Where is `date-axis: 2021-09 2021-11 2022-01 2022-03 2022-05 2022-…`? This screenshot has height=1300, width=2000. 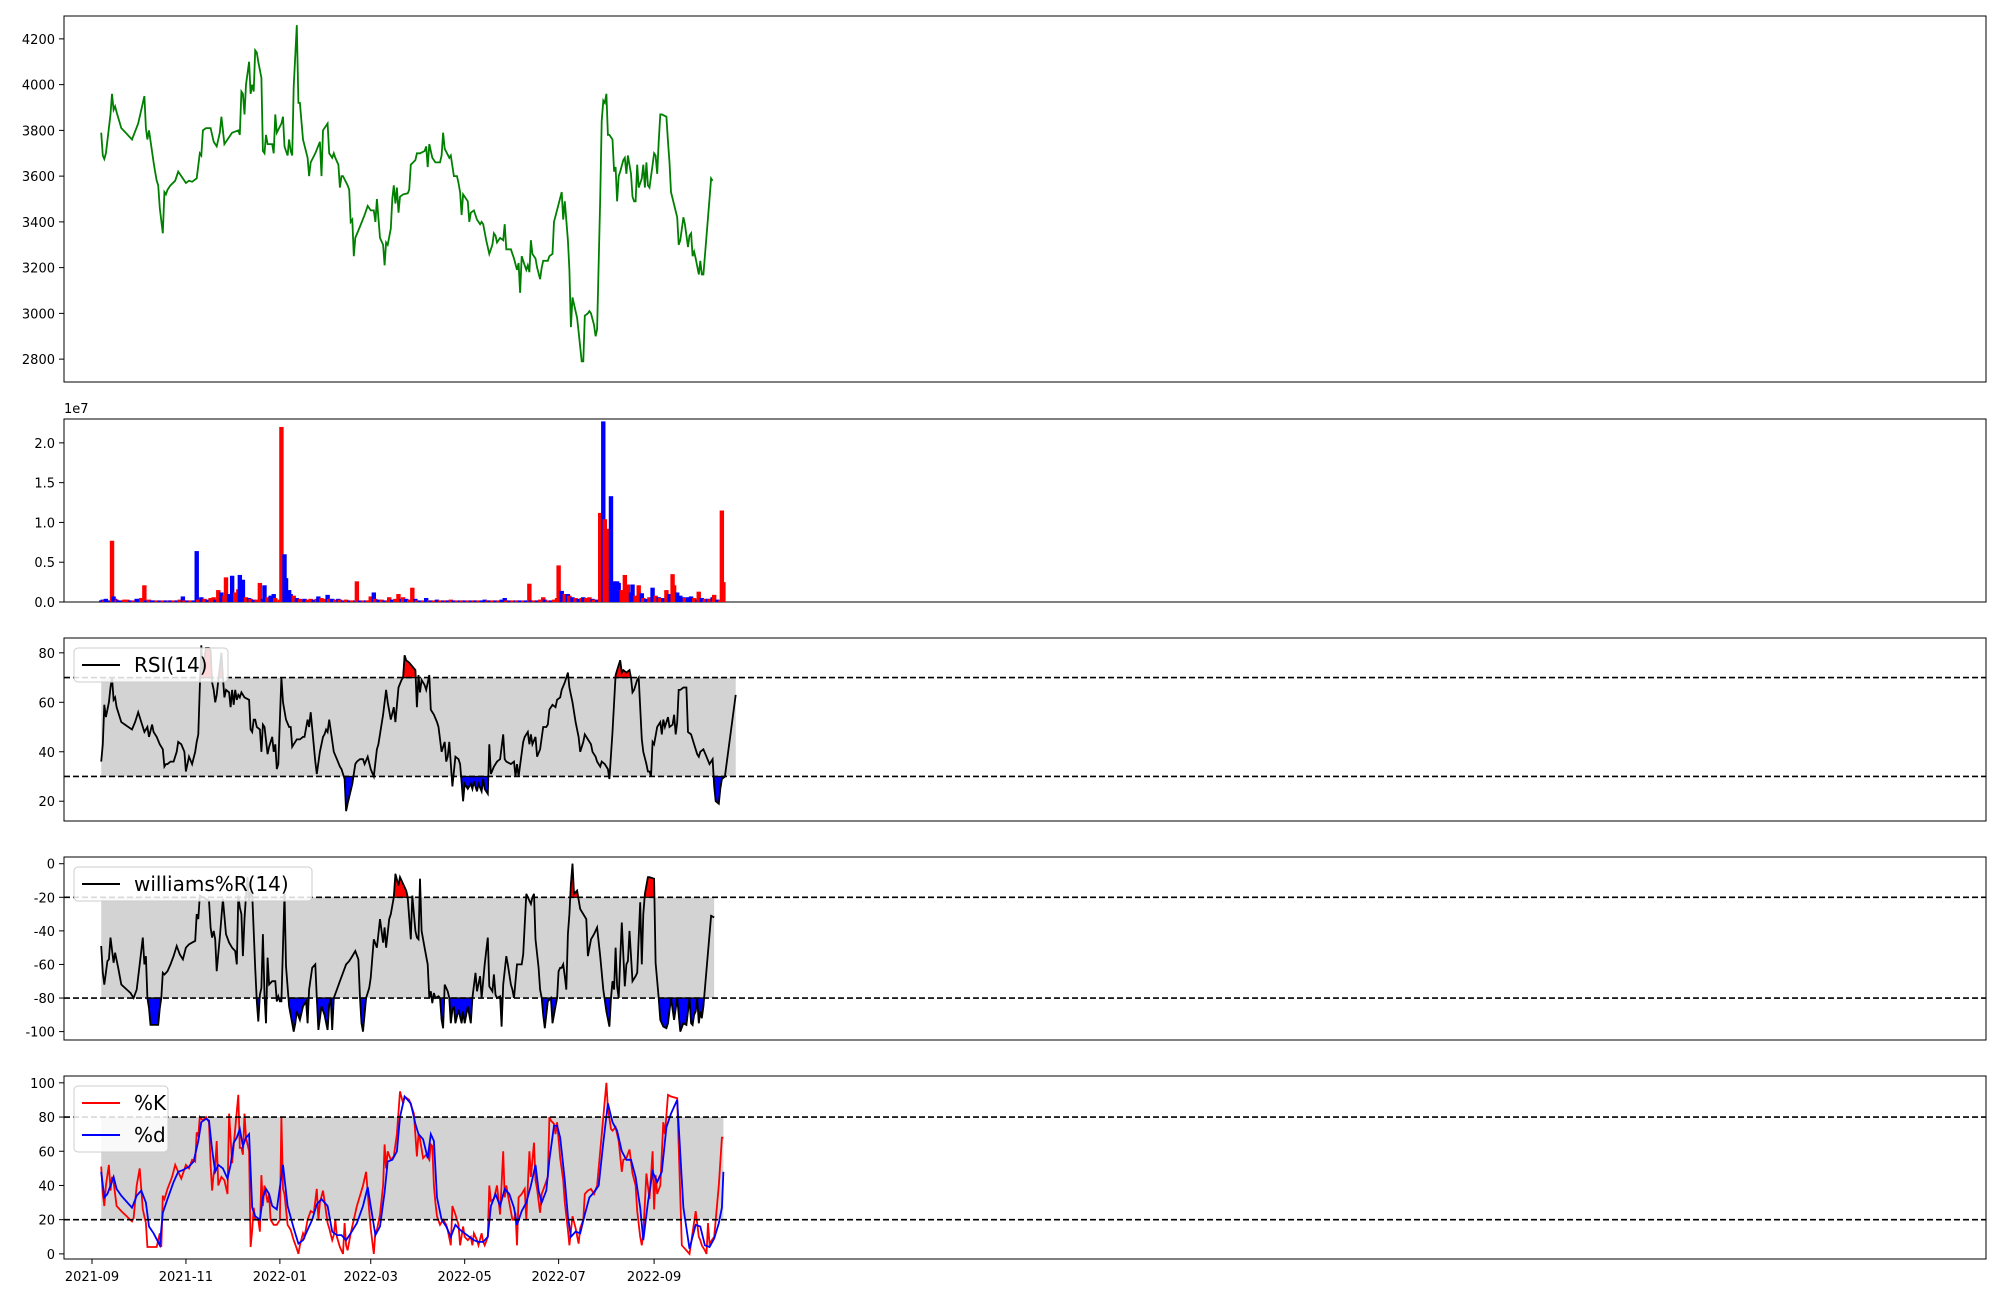 date-axis: 2021-09 2021-11 2022-01 2022-03 2022-05 2022-… is located at coordinates (373, 1272).